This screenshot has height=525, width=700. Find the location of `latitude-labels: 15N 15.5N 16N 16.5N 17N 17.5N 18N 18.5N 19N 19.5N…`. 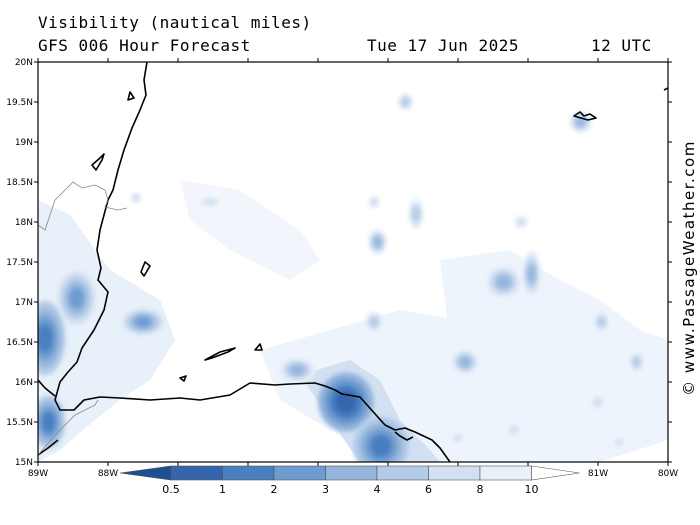

latitude-labels: 15N 15.5N 16N 16.5N 17N 17.5N 18N 18.5N 19N 19.5N… is located at coordinates (19, 263).